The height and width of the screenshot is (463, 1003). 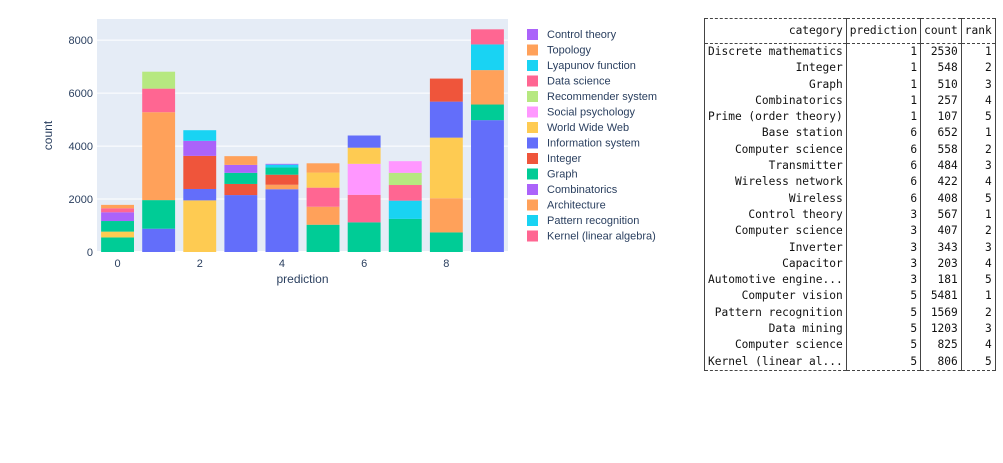 What do you see at coordinates (569, 81) in the screenshot?
I see `legend-item: Data science` at bounding box center [569, 81].